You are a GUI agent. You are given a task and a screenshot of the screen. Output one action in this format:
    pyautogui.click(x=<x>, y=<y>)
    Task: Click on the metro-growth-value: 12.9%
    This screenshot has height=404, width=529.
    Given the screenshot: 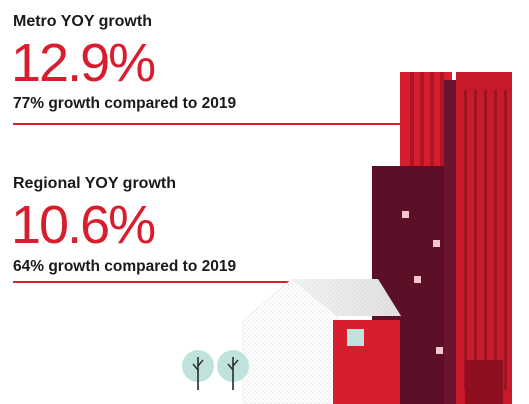 What is the action you would take?
    pyautogui.click(x=83, y=63)
    